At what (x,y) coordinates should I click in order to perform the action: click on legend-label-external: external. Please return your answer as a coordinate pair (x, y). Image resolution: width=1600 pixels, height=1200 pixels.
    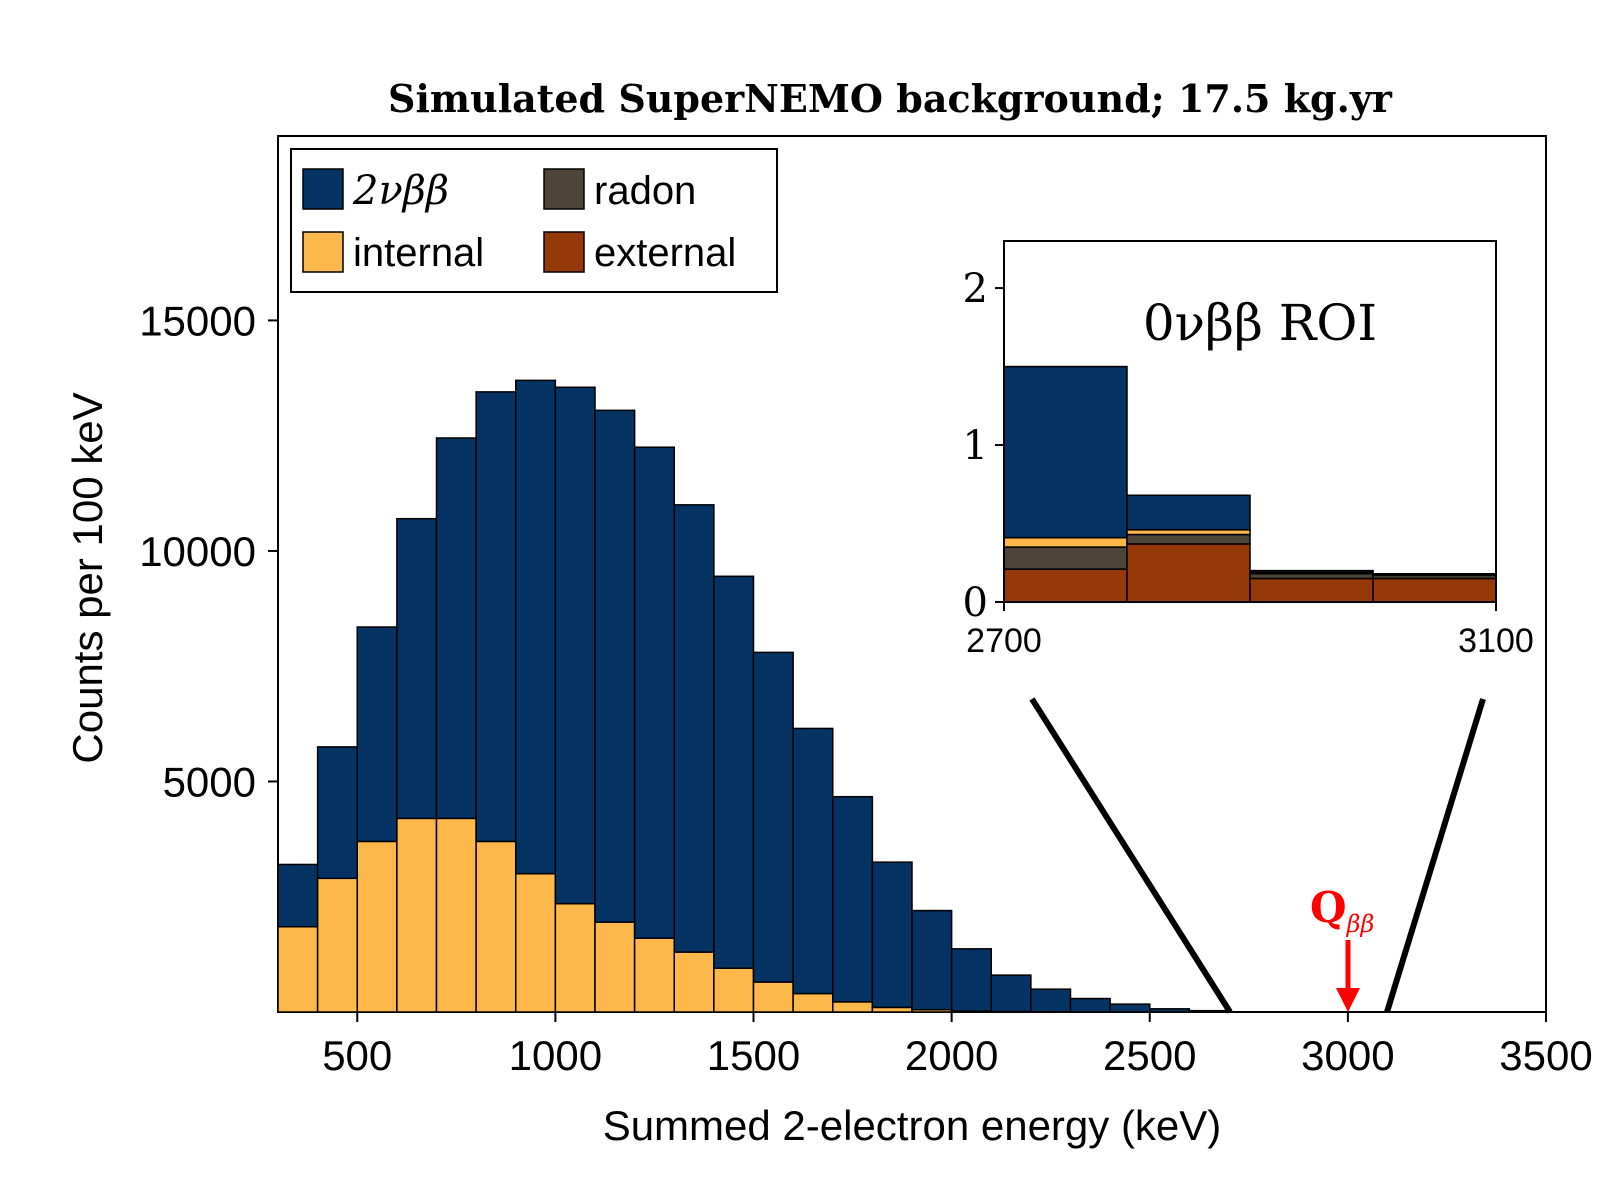
    Looking at the image, I should click on (665, 253).